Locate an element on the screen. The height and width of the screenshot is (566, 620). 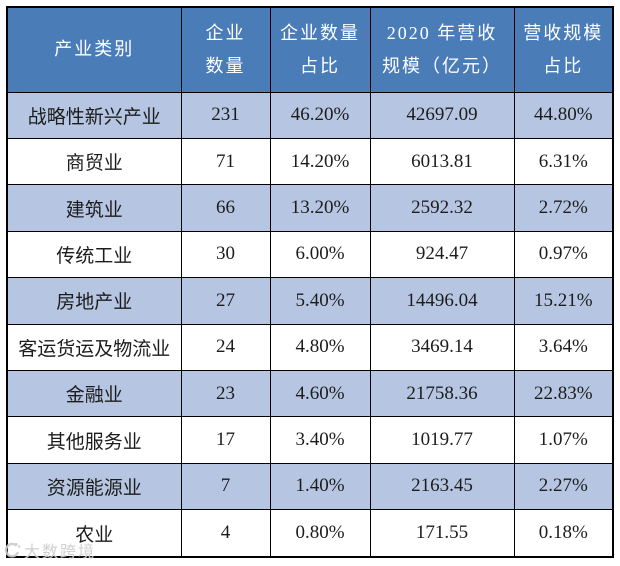
table-row: 商贸业 71 14.20% 6013.81 6.31% is located at coordinates (310, 161).